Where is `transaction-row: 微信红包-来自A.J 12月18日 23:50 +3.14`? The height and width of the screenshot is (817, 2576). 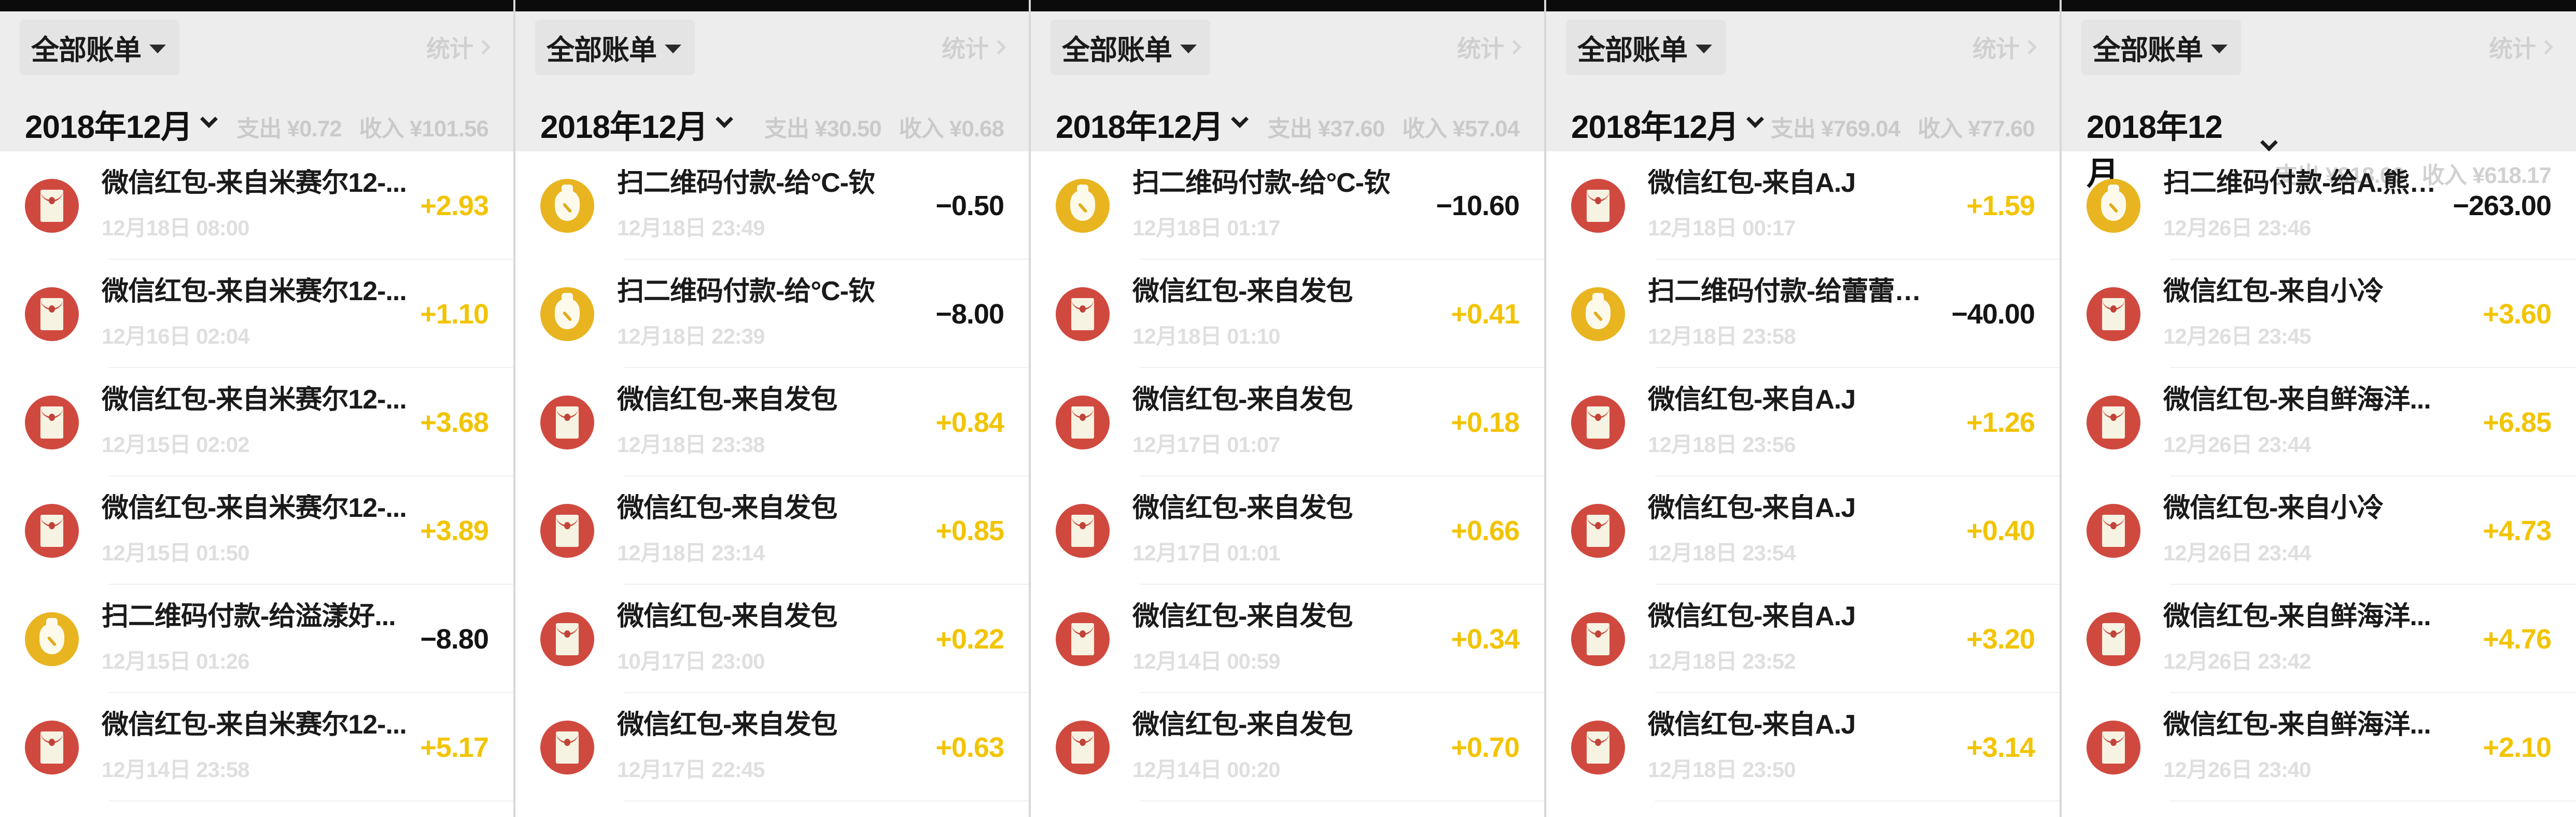
transaction-row: 微信红包-来自A.J 12月18日 23:50 +3.14 is located at coordinates (1803, 747).